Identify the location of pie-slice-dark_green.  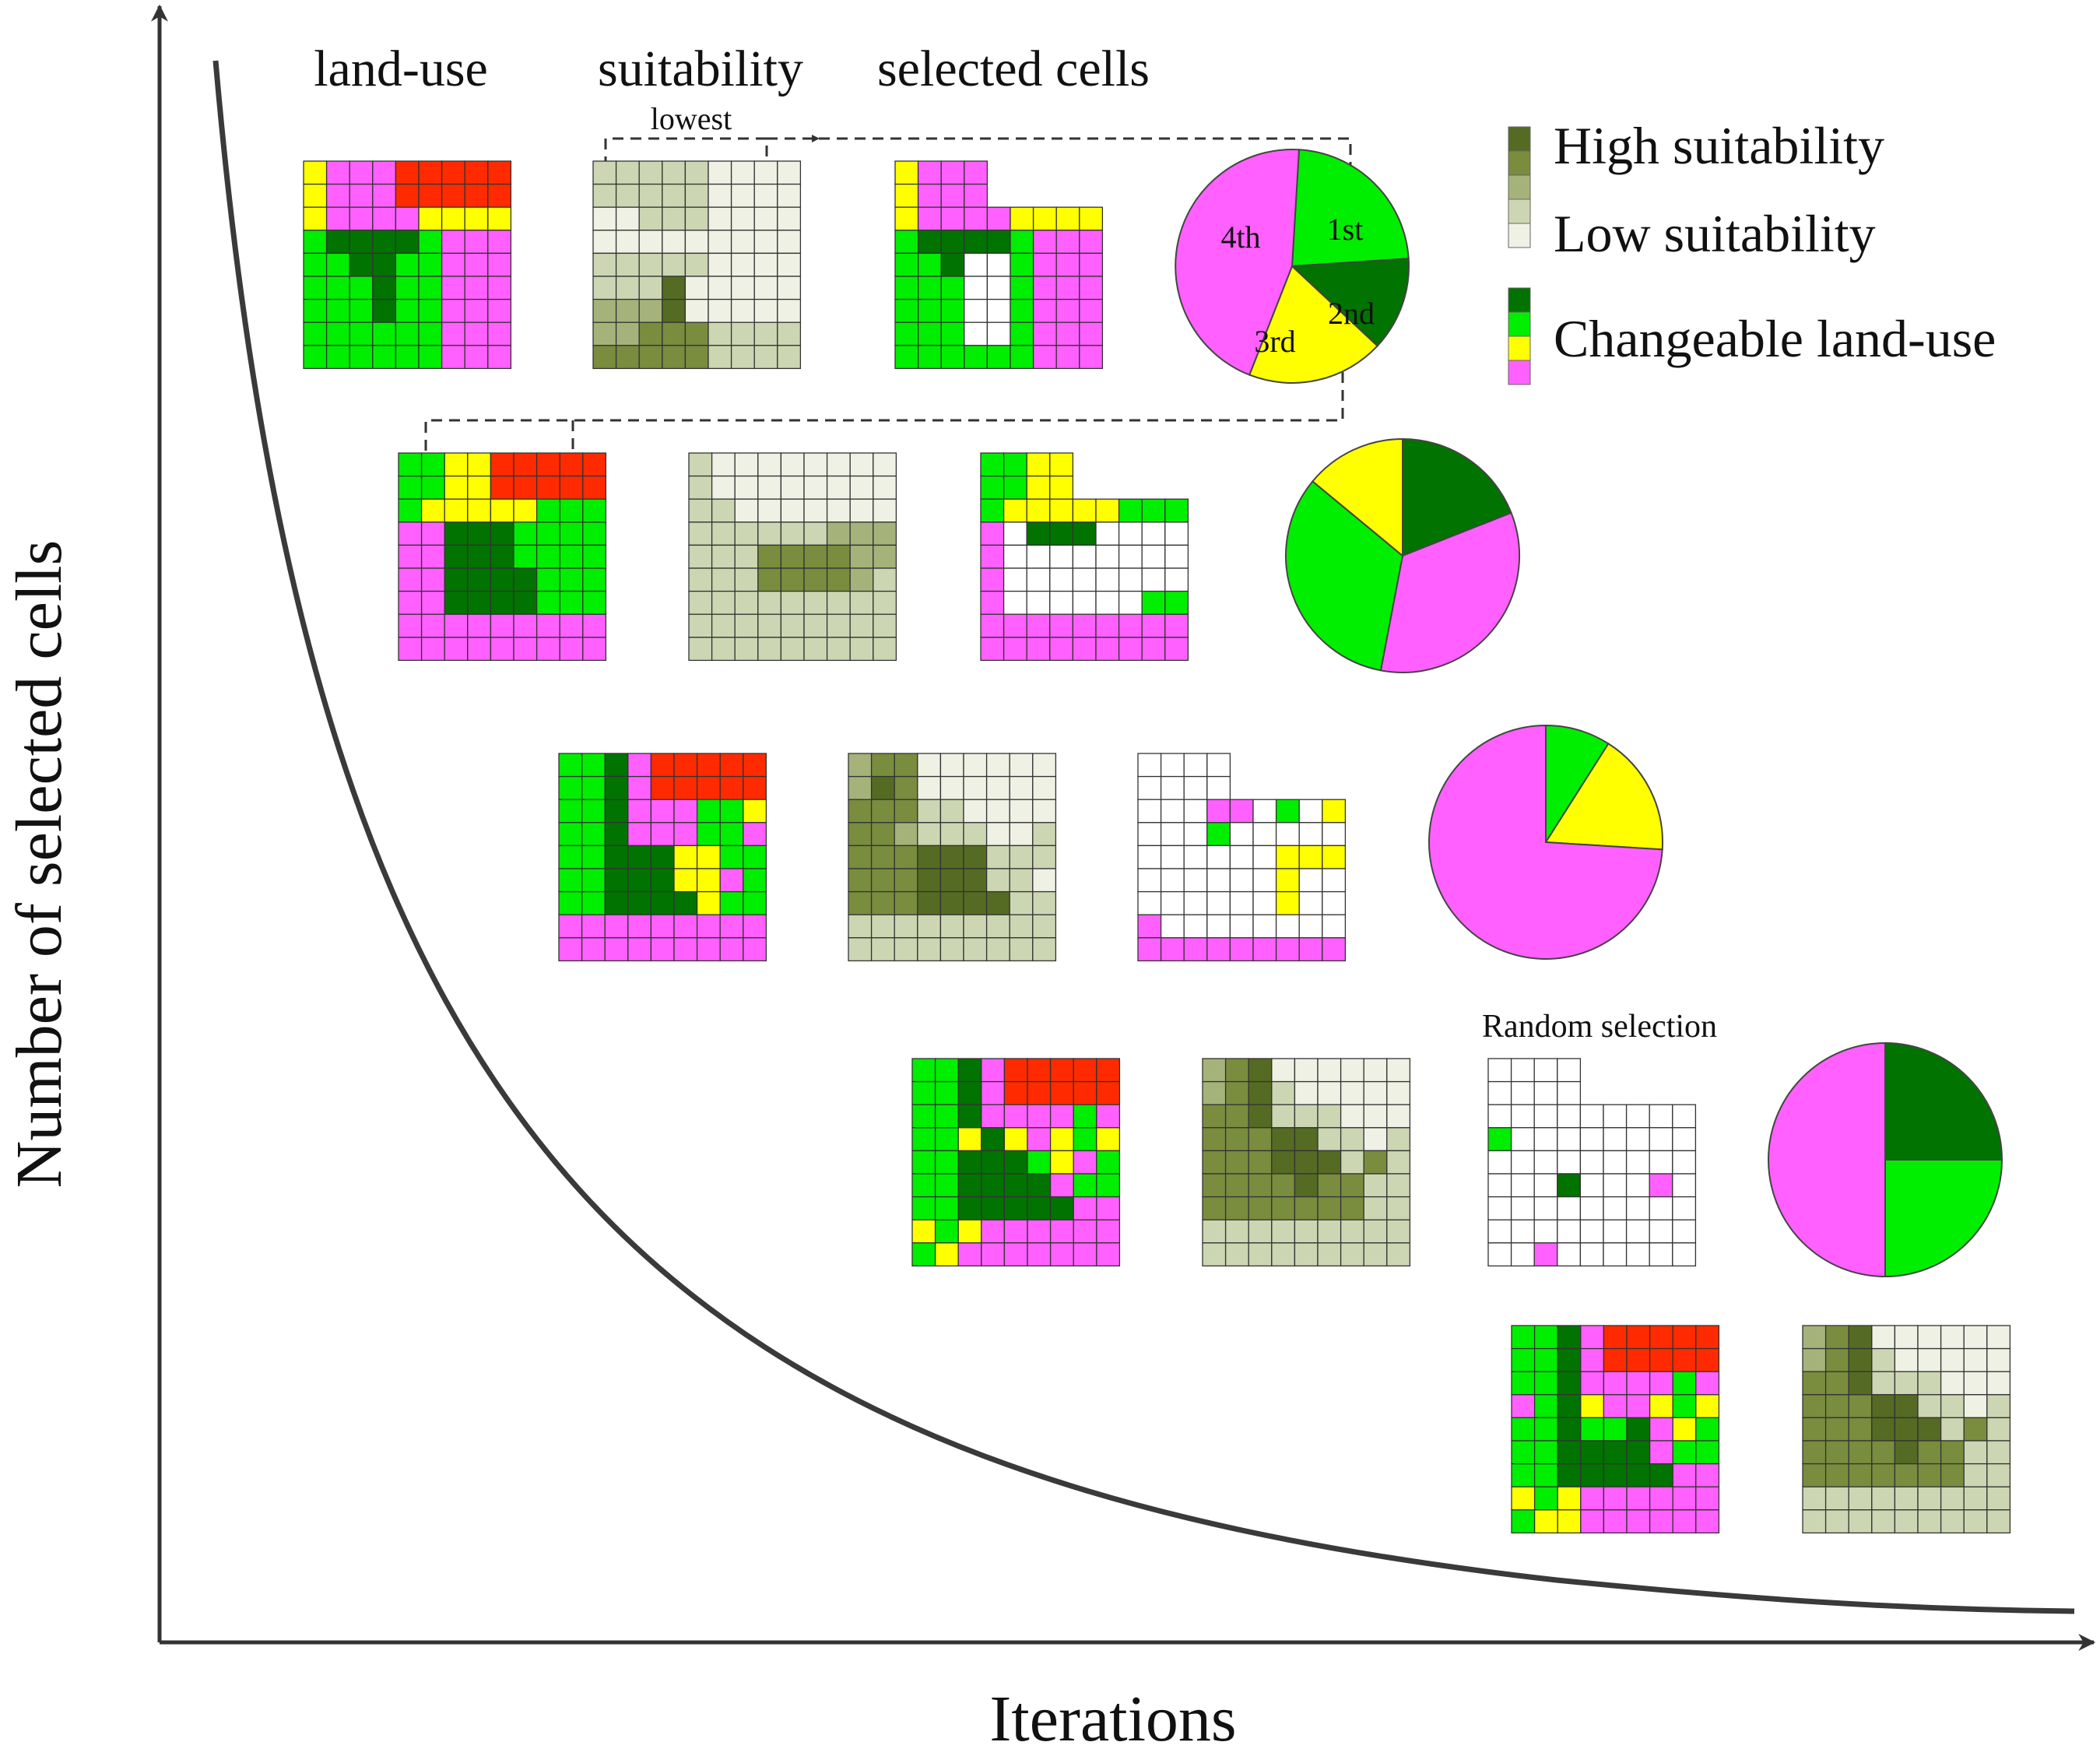
(1350, 302).